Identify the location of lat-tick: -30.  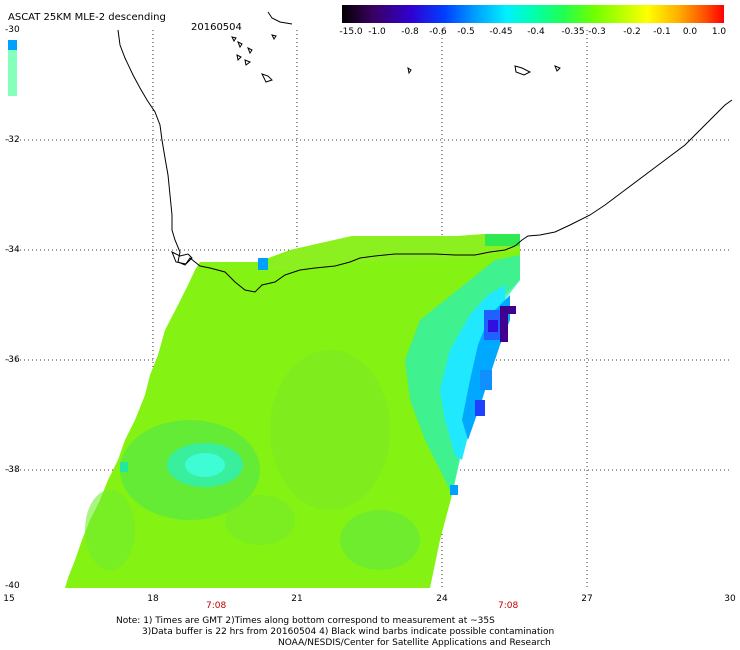
(12, 30).